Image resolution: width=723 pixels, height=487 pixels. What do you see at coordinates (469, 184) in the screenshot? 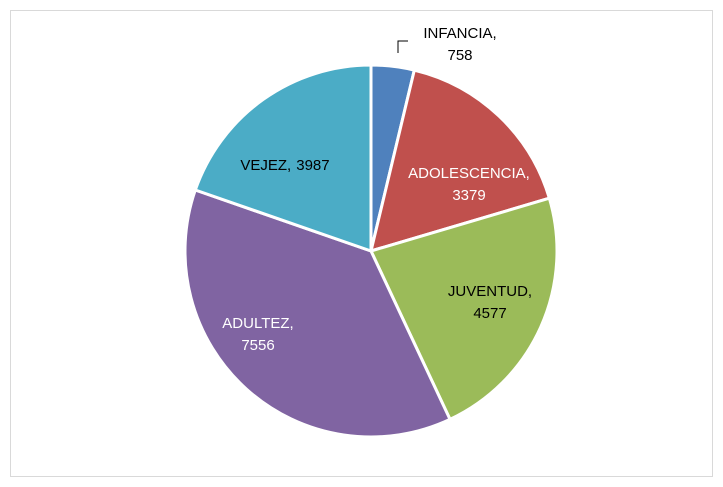
I see `data-label: ADOLESCENCIA, 3379` at bounding box center [469, 184].